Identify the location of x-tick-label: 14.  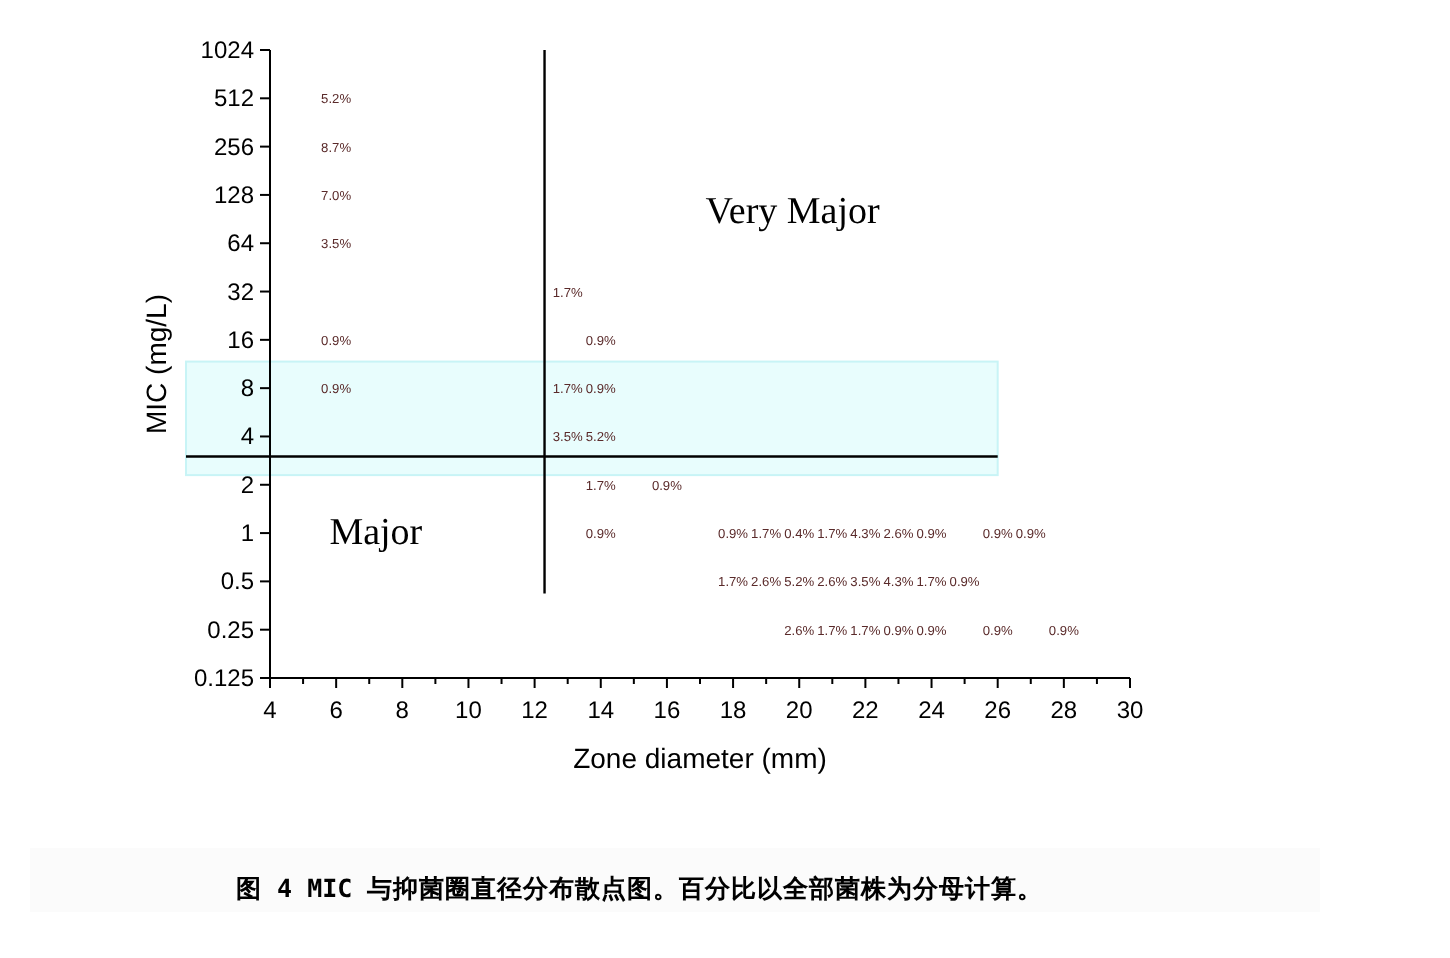
(601, 710).